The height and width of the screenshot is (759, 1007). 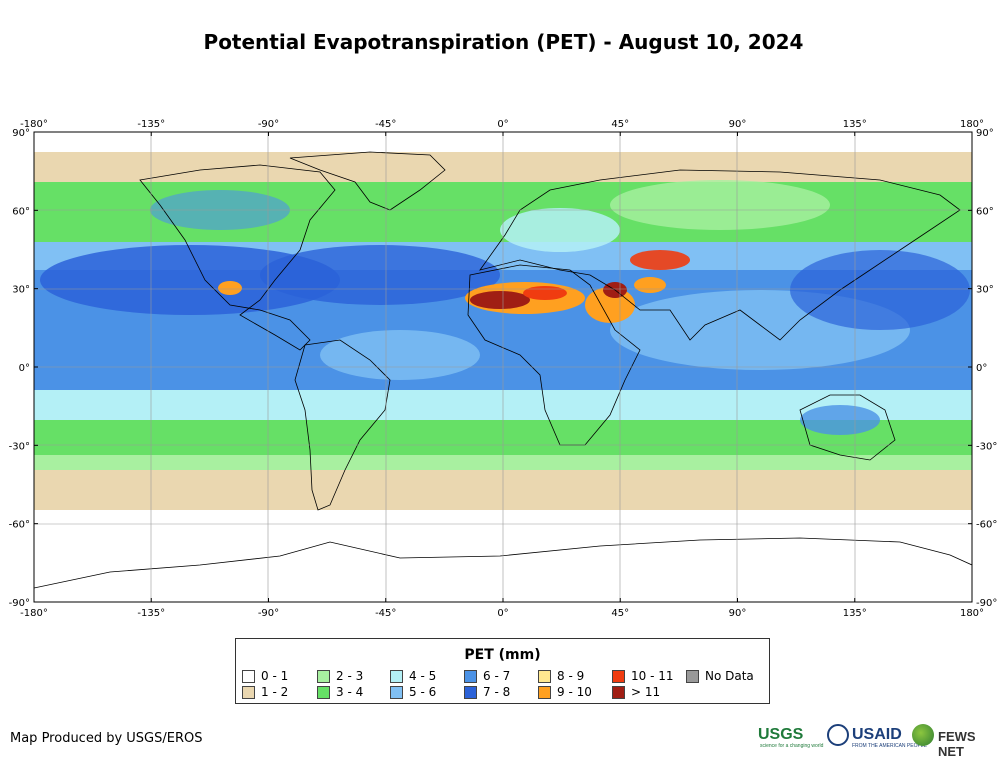 What do you see at coordinates (855, 124) in the screenshot?
I see `lon-tick-label-top: 135°` at bounding box center [855, 124].